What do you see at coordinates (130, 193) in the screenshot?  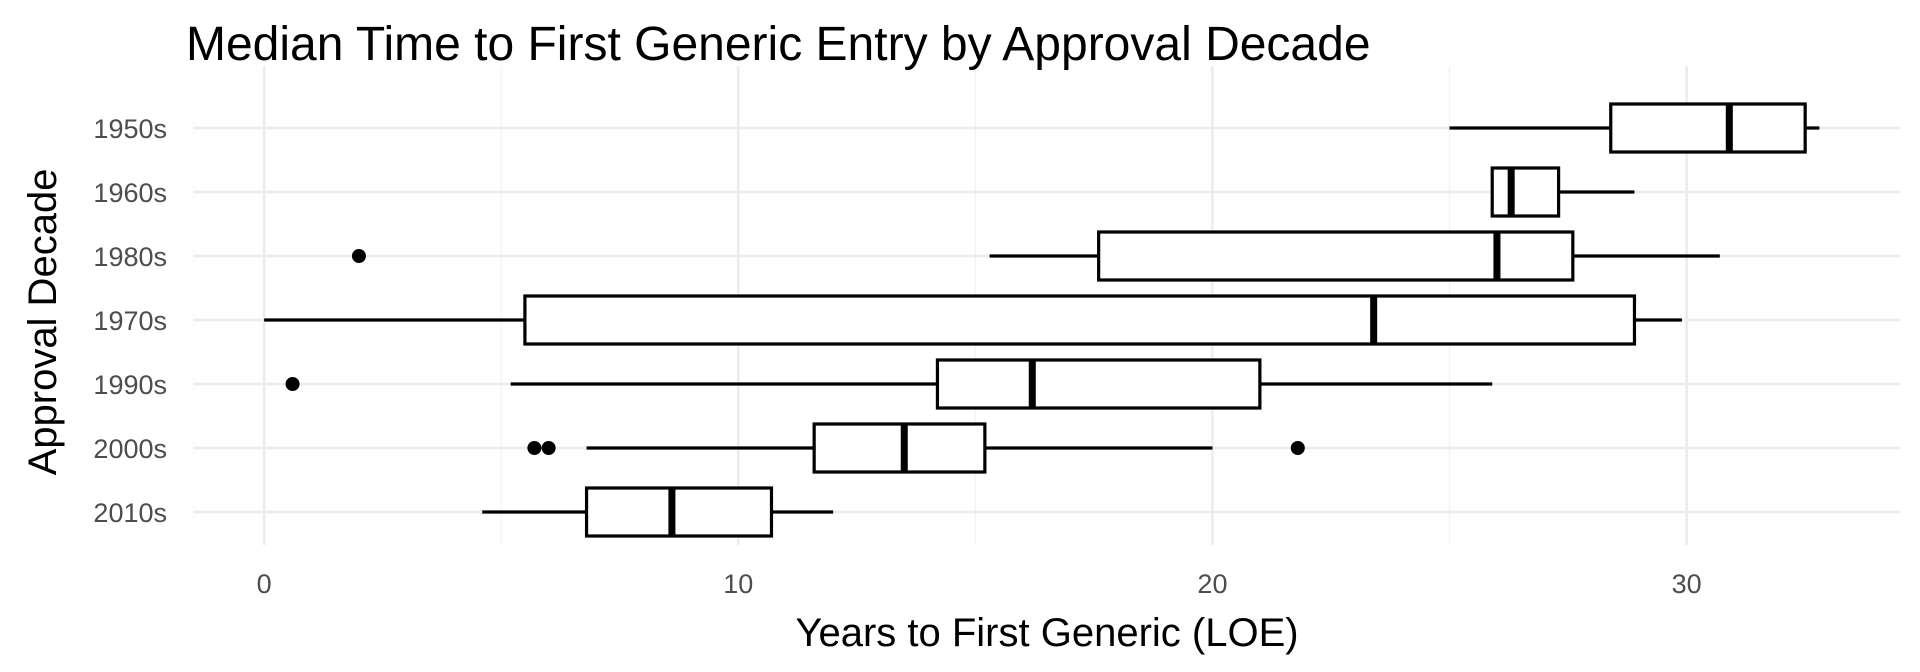 I see `y-tick-label: 1960s` at bounding box center [130, 193].